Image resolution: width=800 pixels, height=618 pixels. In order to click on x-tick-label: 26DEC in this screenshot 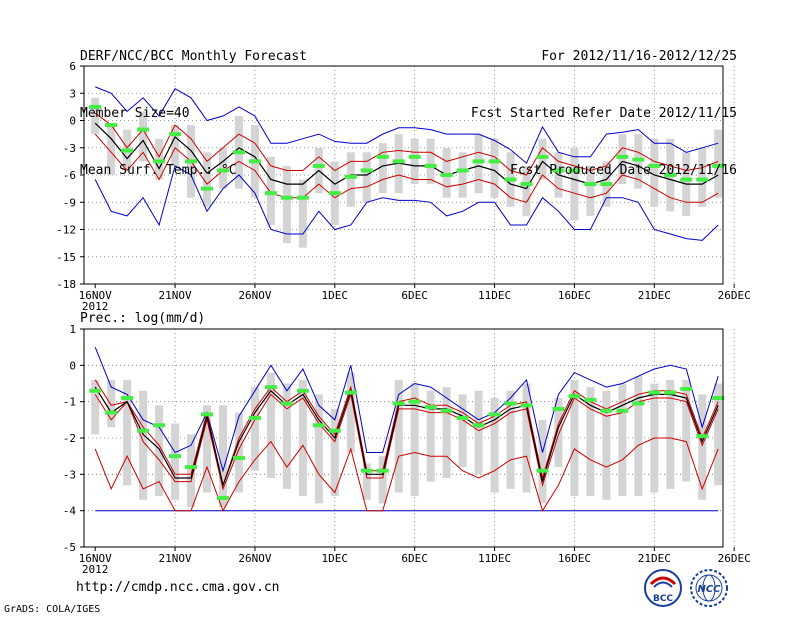, I will do `click(734, 295)`.